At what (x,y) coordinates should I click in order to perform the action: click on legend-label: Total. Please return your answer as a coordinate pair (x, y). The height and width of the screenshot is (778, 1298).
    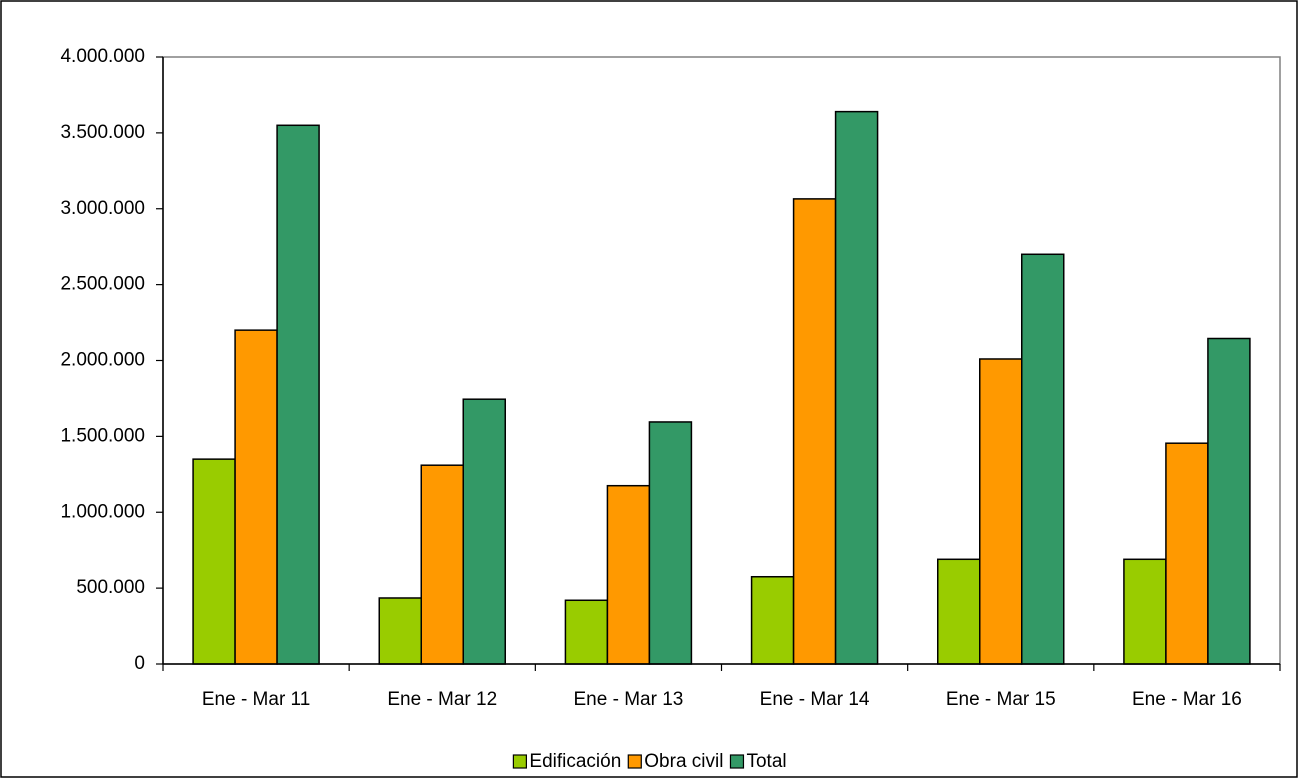
    Looking at the image, I should click on (766, 761).